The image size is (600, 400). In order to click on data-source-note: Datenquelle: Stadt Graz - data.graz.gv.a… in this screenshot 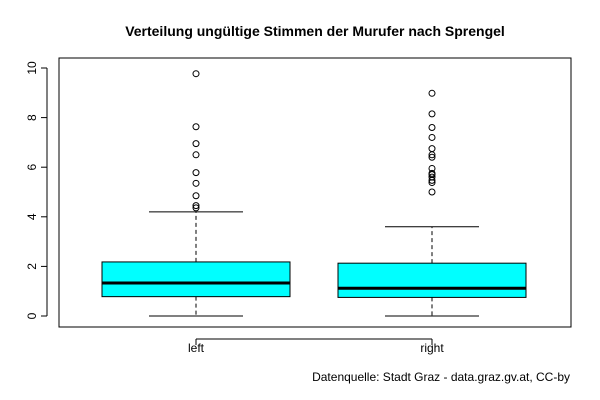, I will do `click(441, 377)`.